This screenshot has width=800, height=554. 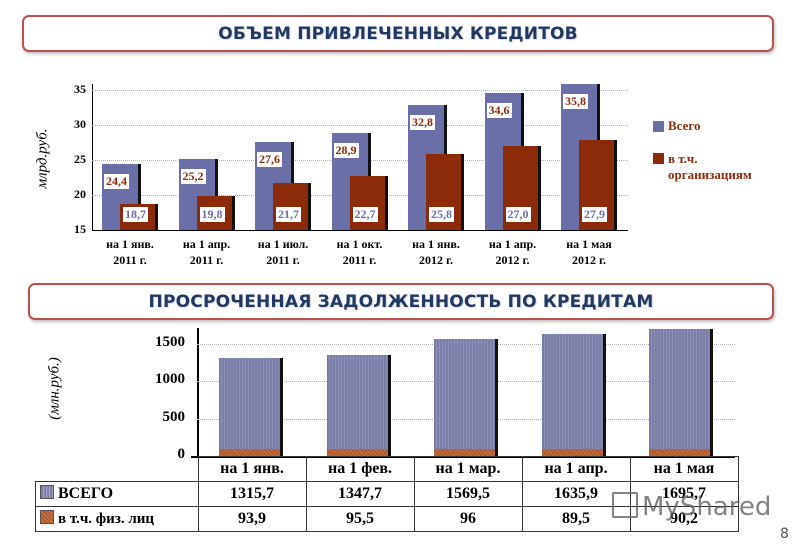 I want to click on bar-organizations-value-label: 19,8, so click(x=212, y=214).